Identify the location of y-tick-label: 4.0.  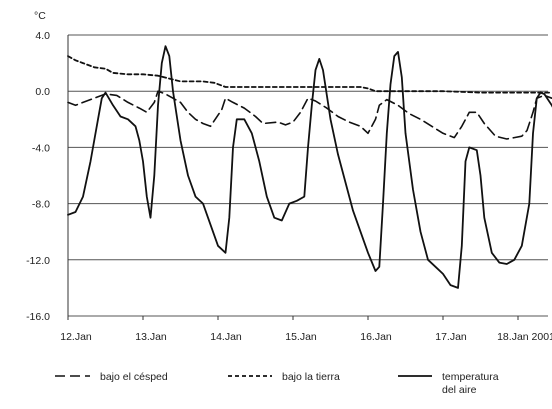
(42, 36).